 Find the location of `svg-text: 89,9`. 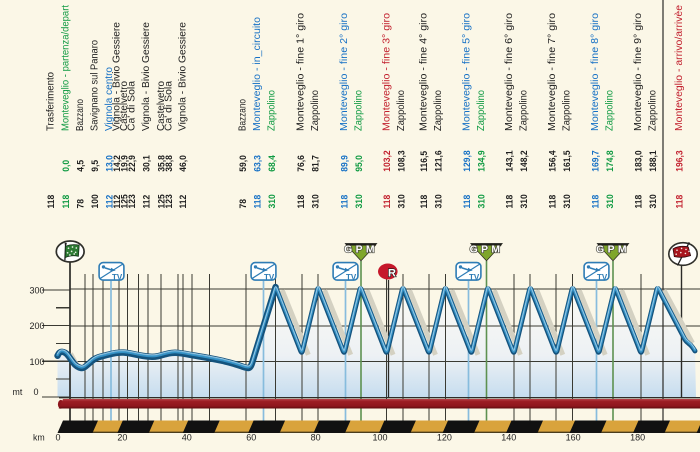

svg-text: 89,9 is located at coordinates (344, 163).